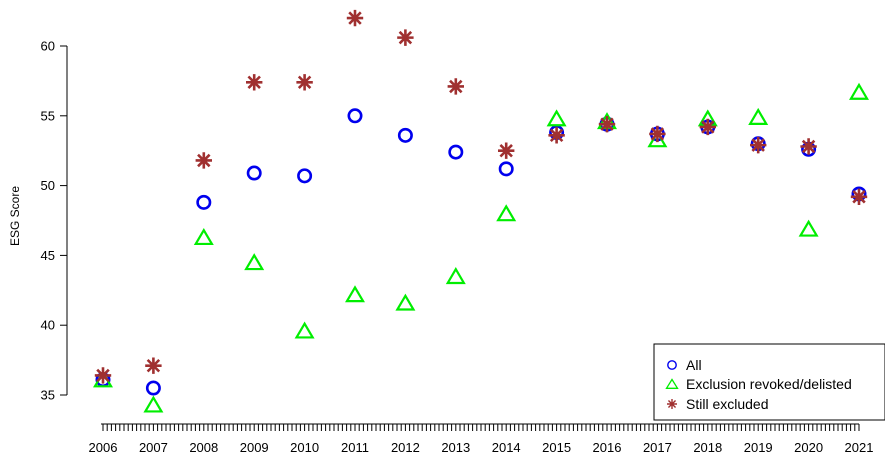  Describe the element at coordinates (48, 395) in the screenshot. I see `y-tick-label: 35` at that location.